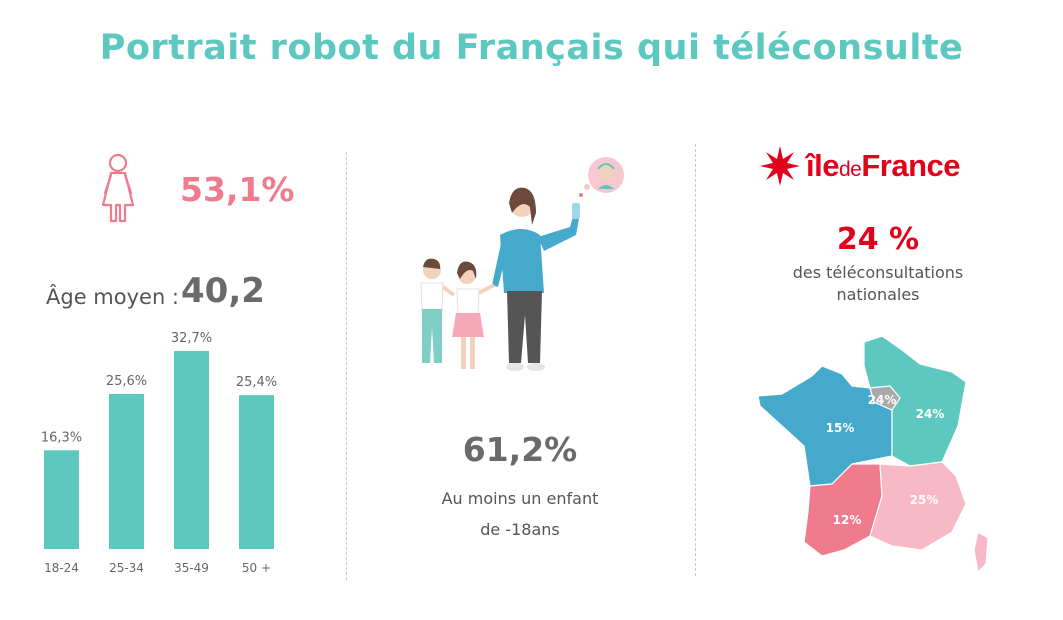  I want to click on idf-caption-line1: des téléconsultations, so click(878, 272).